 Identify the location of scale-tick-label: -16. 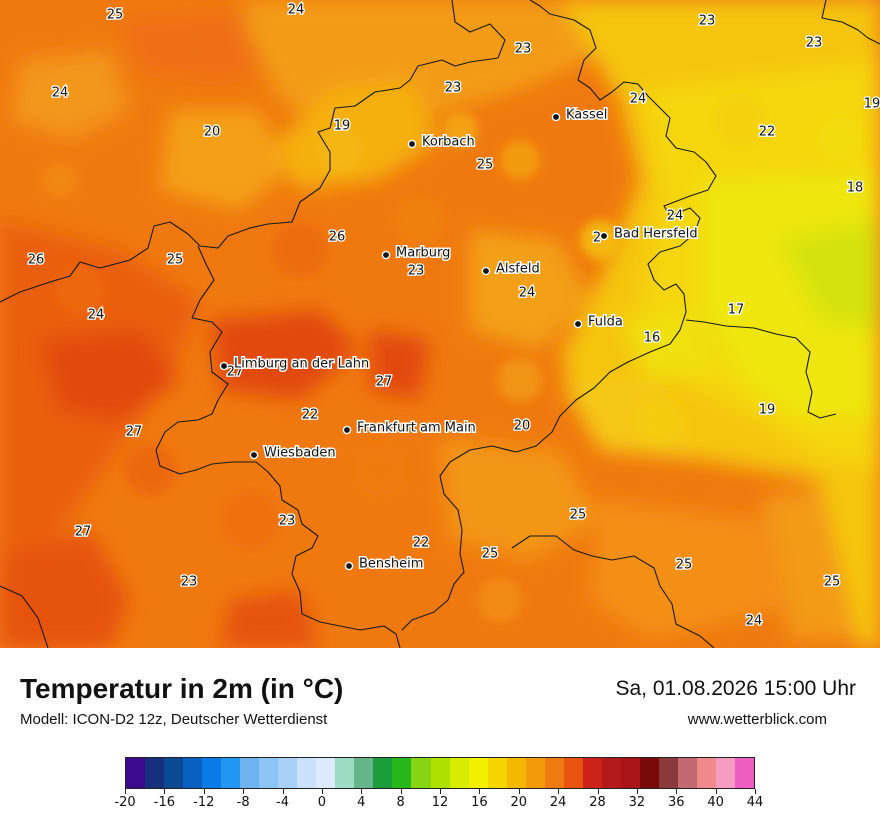
(164, 802).